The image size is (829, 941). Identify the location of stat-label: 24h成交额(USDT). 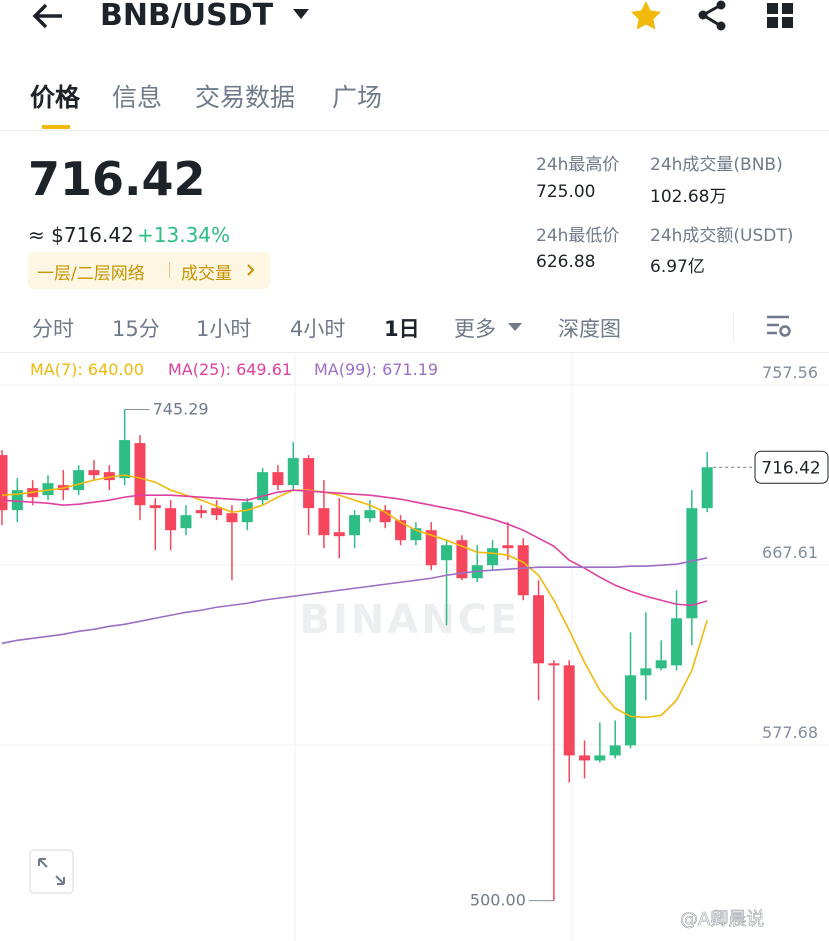
(722, 236).